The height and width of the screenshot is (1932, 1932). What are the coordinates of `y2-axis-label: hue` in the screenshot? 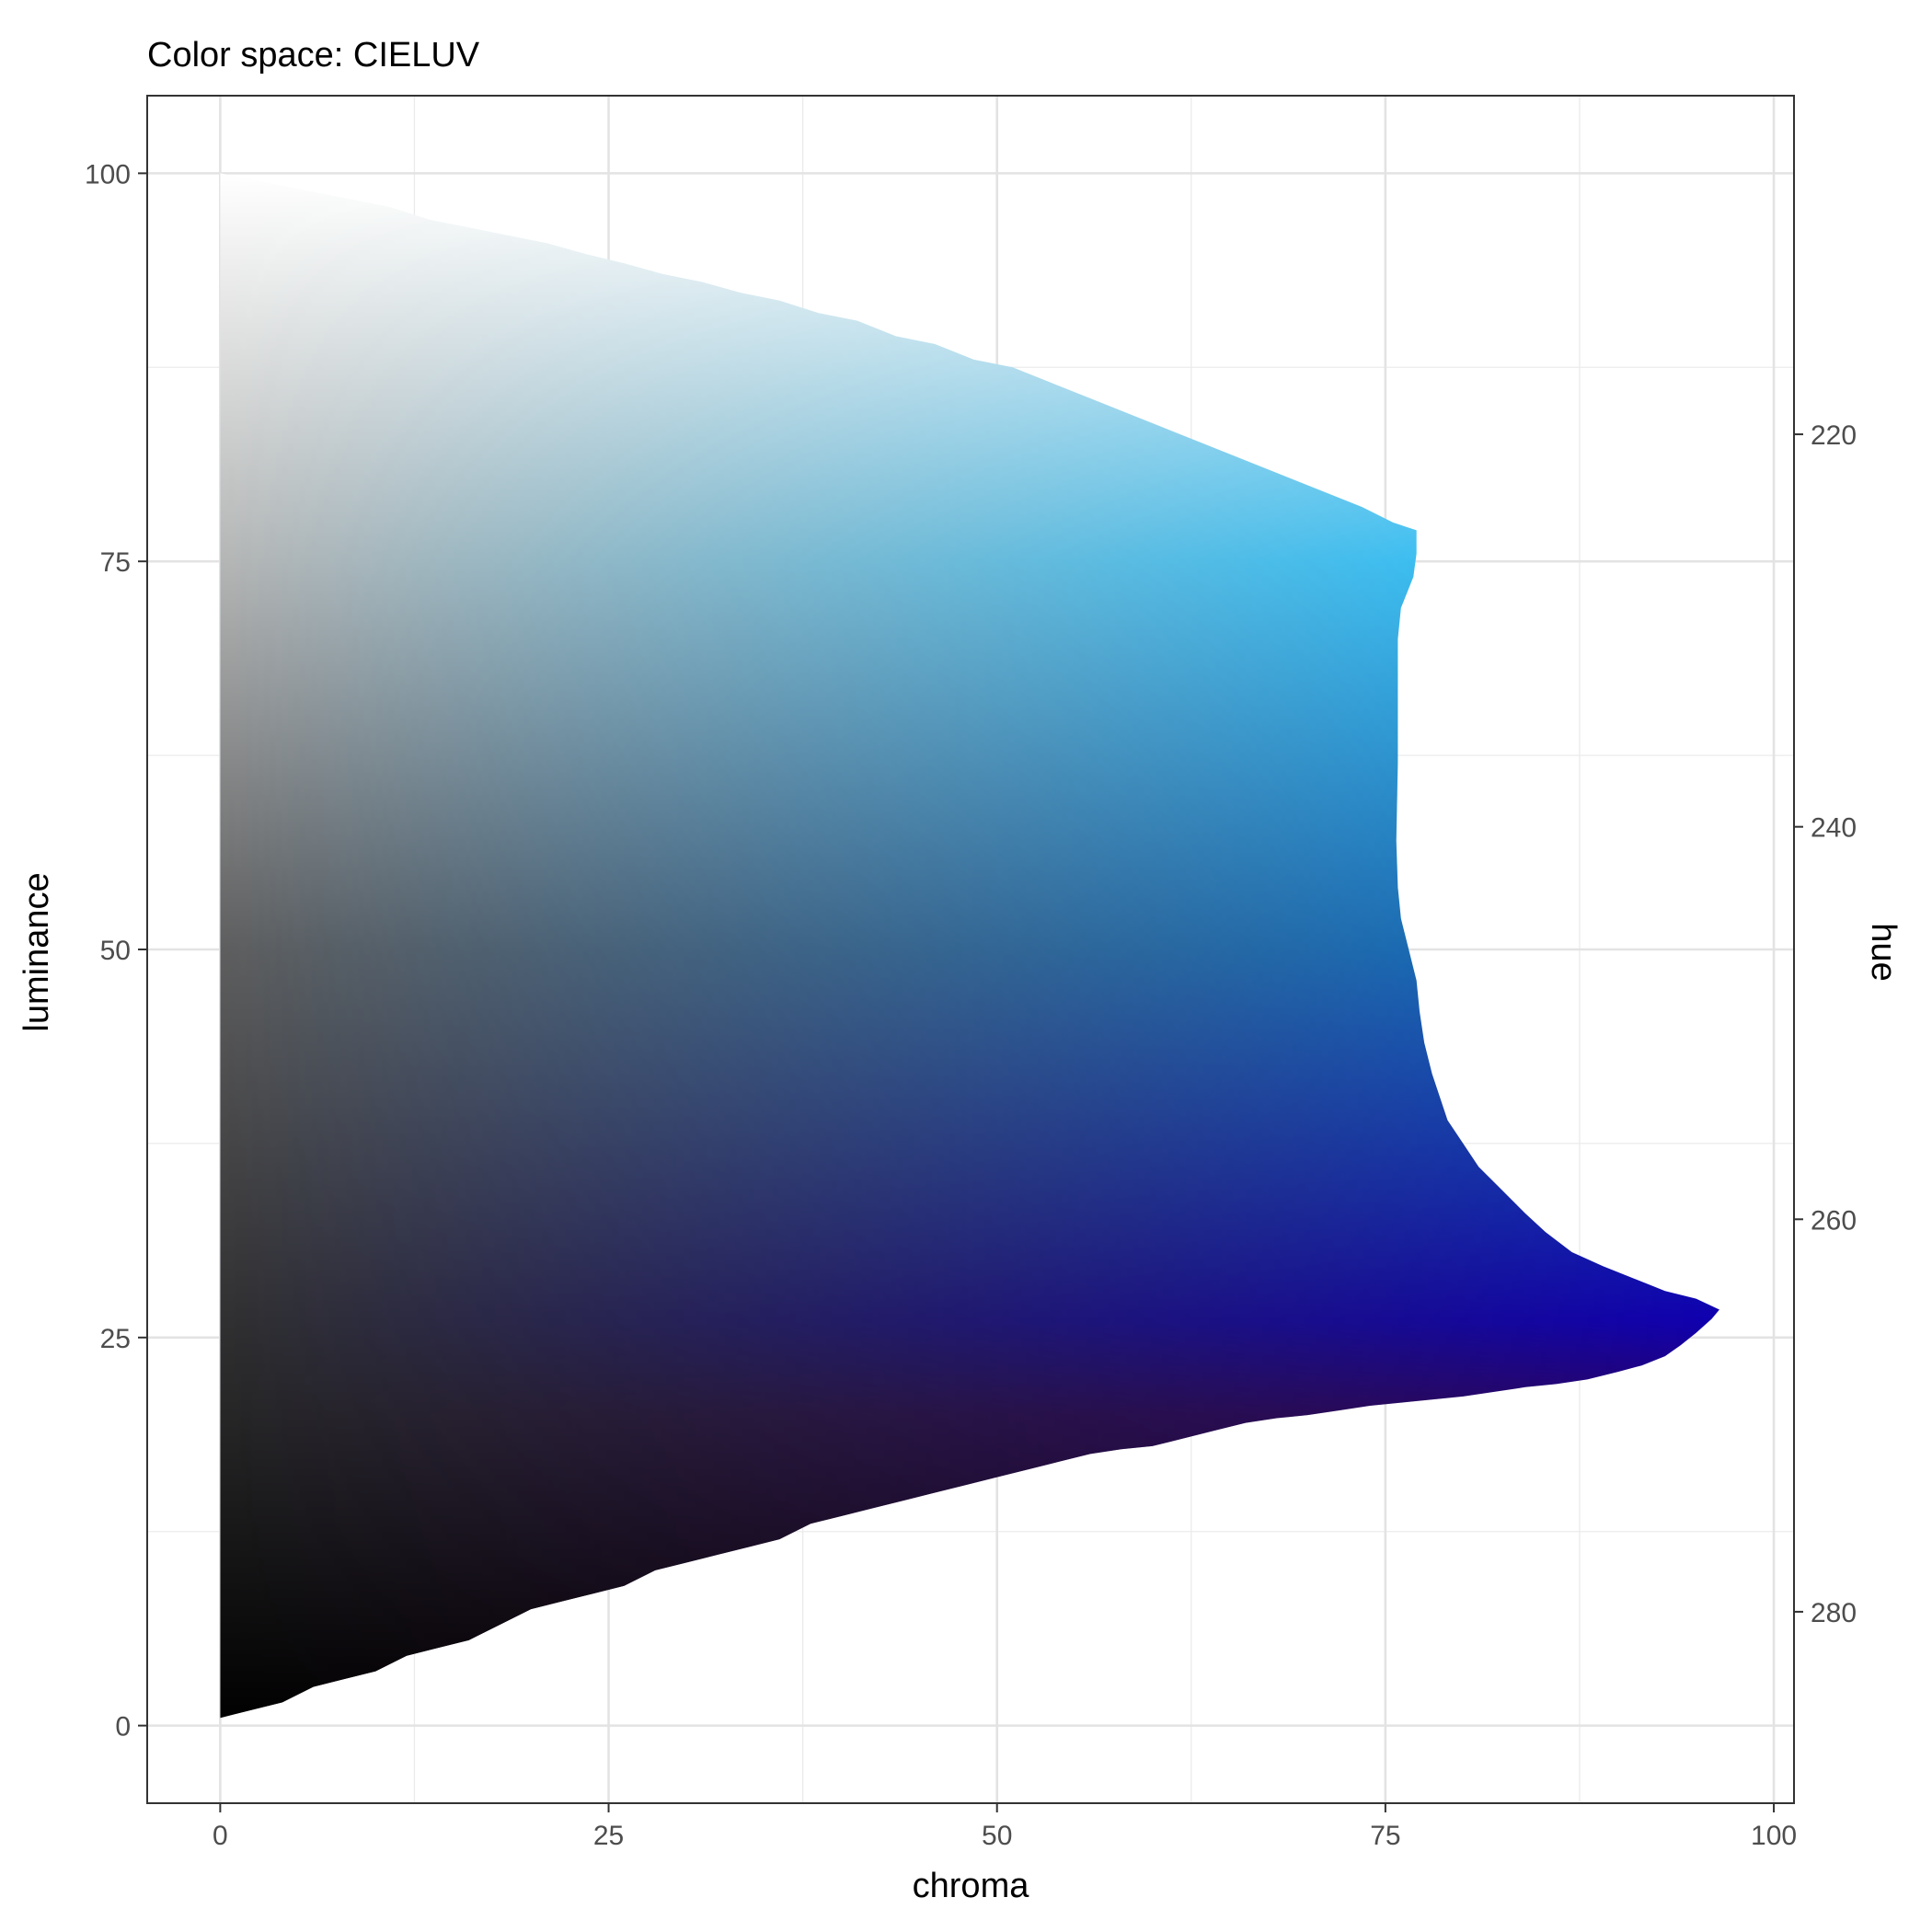 It's located at (1883, 952).